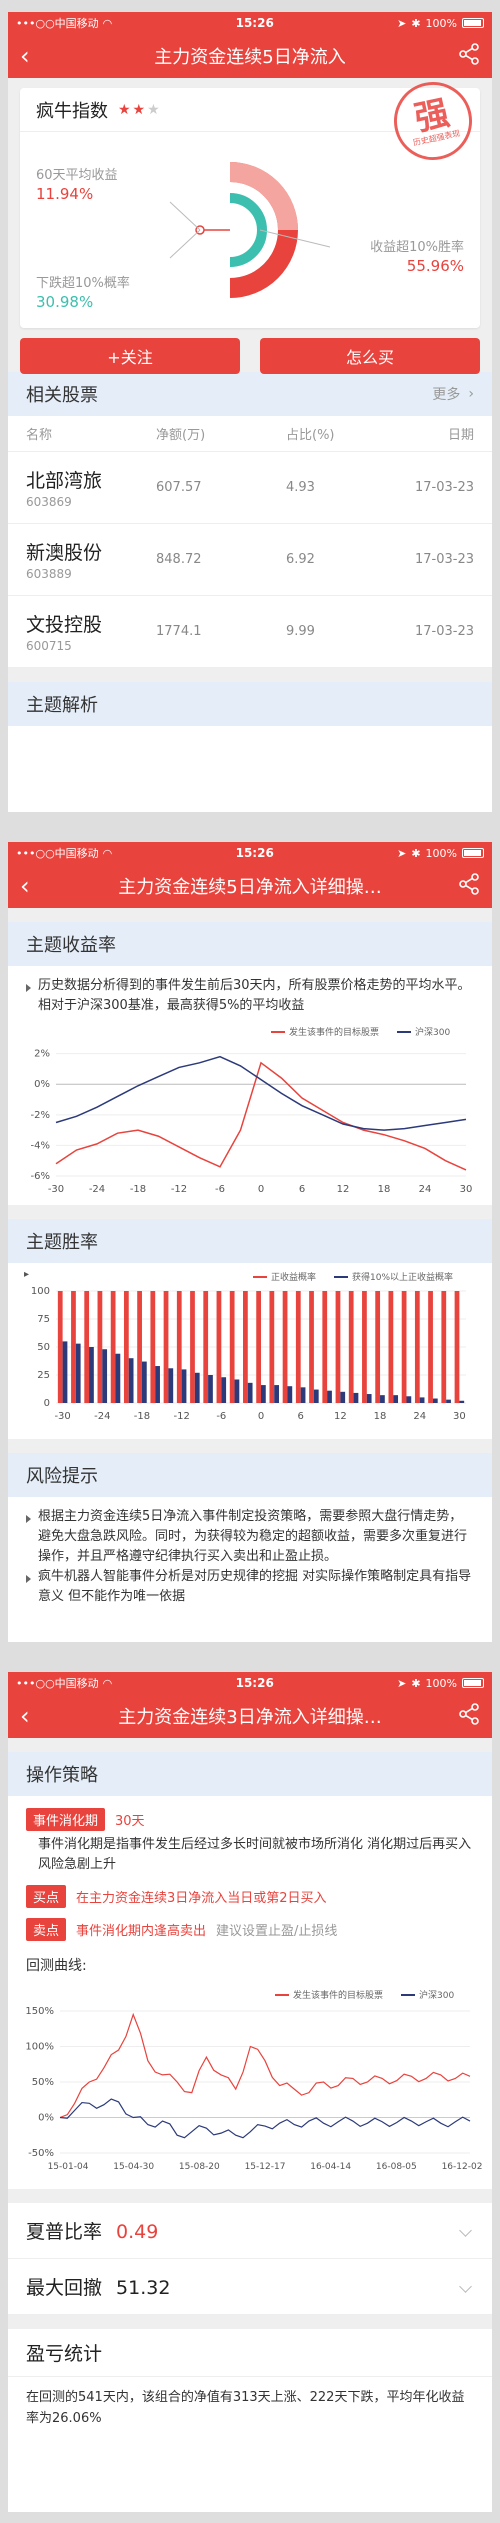 The height and width of the screenshot is (2523, 500). Describe the element at coordinates (199, 2167) in the screenshot. I see `x-tick-label: 15-08-20` at that location.